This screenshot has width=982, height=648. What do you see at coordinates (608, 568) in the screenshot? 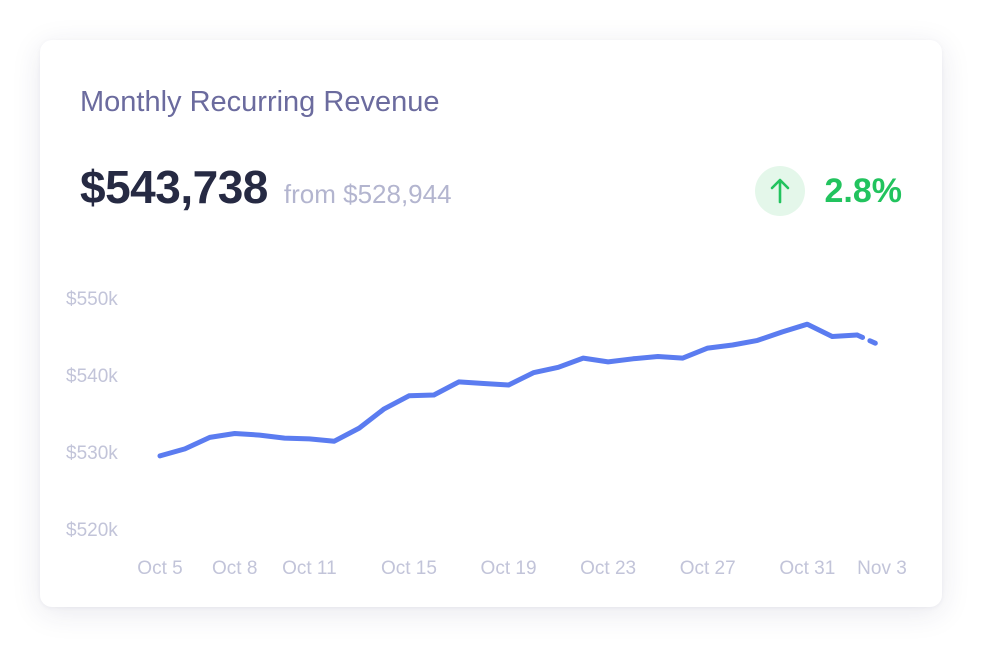
I see `x-tick-label: Oct 23` at bounding box center [608, 568].